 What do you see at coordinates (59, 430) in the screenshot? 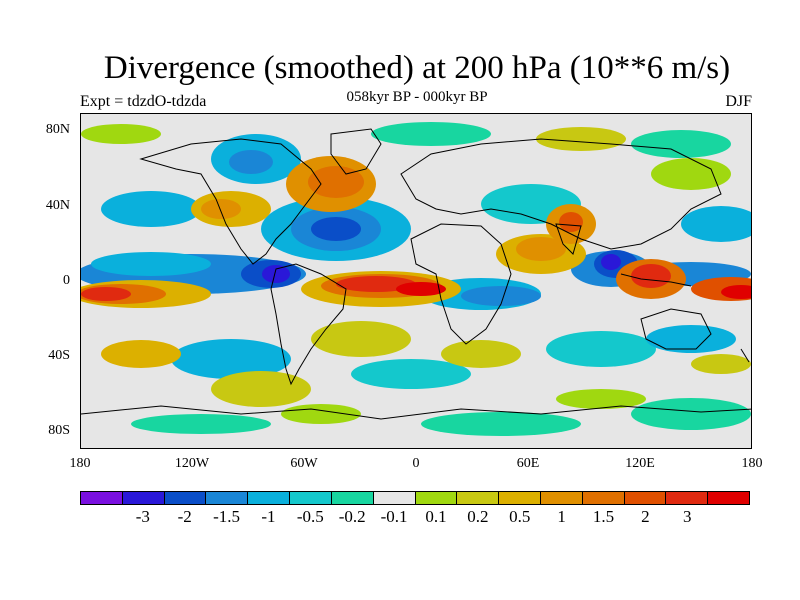
I see `lat-label-80s: 80S` at bounding box center [59, 430].